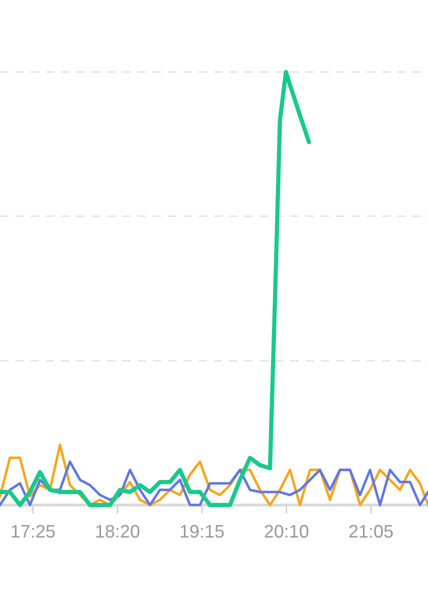 The width and height of the screenshot is (428, 598). What do you see at coordinates (118, 531) in the screenshot?
I see `x-tick-label: 18:20` at bounding box center [118, 531].